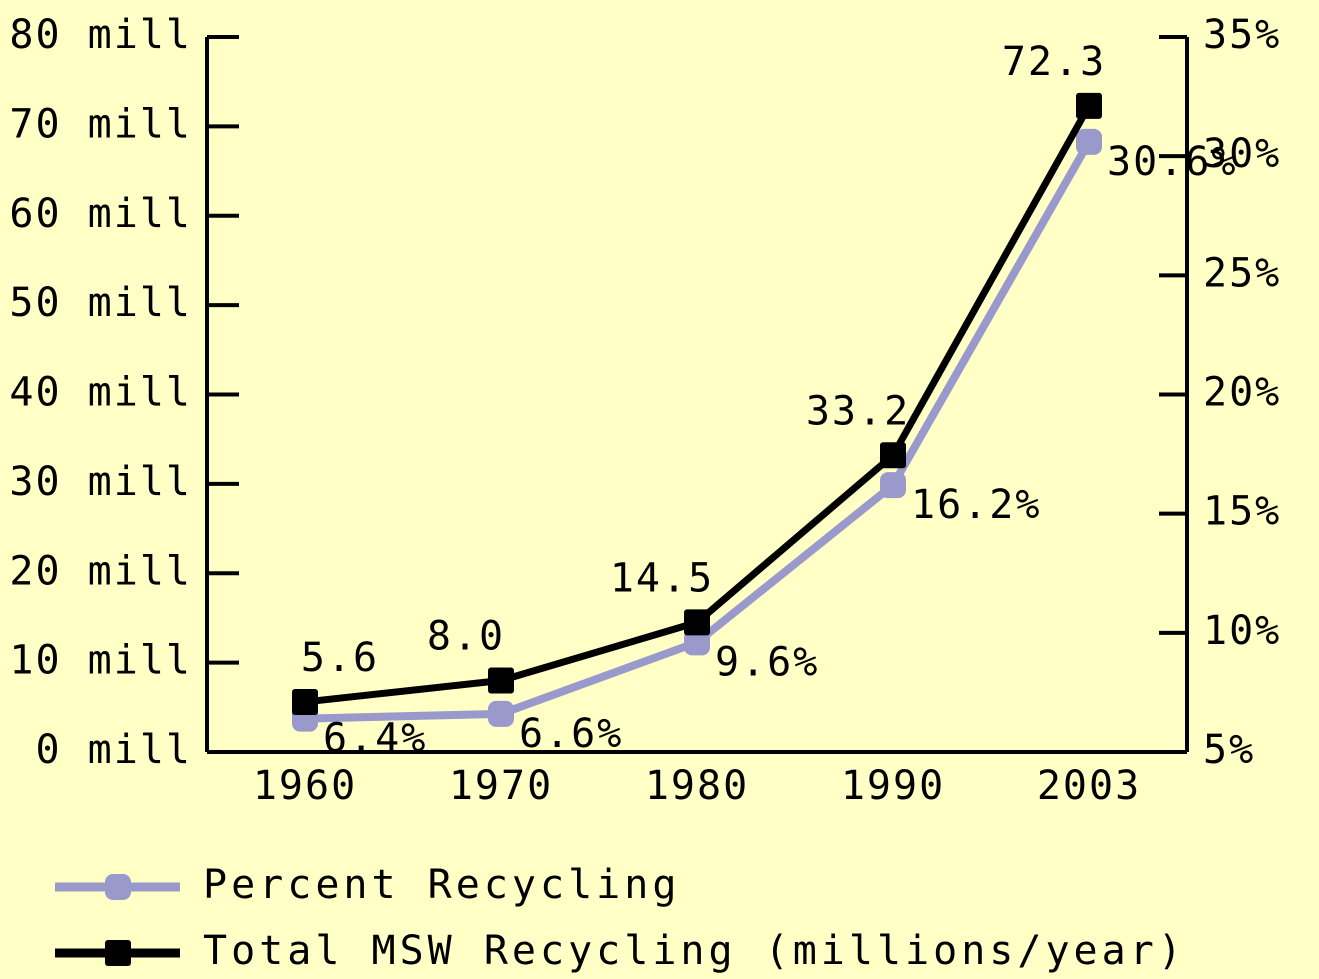 This screenshot has height=979, width=1319. What do you see at coordinates (694, 951) in the screenshot?
I see `legend-label: Total MSW Recycling (millions/year)` at bounding box center [694, 951].